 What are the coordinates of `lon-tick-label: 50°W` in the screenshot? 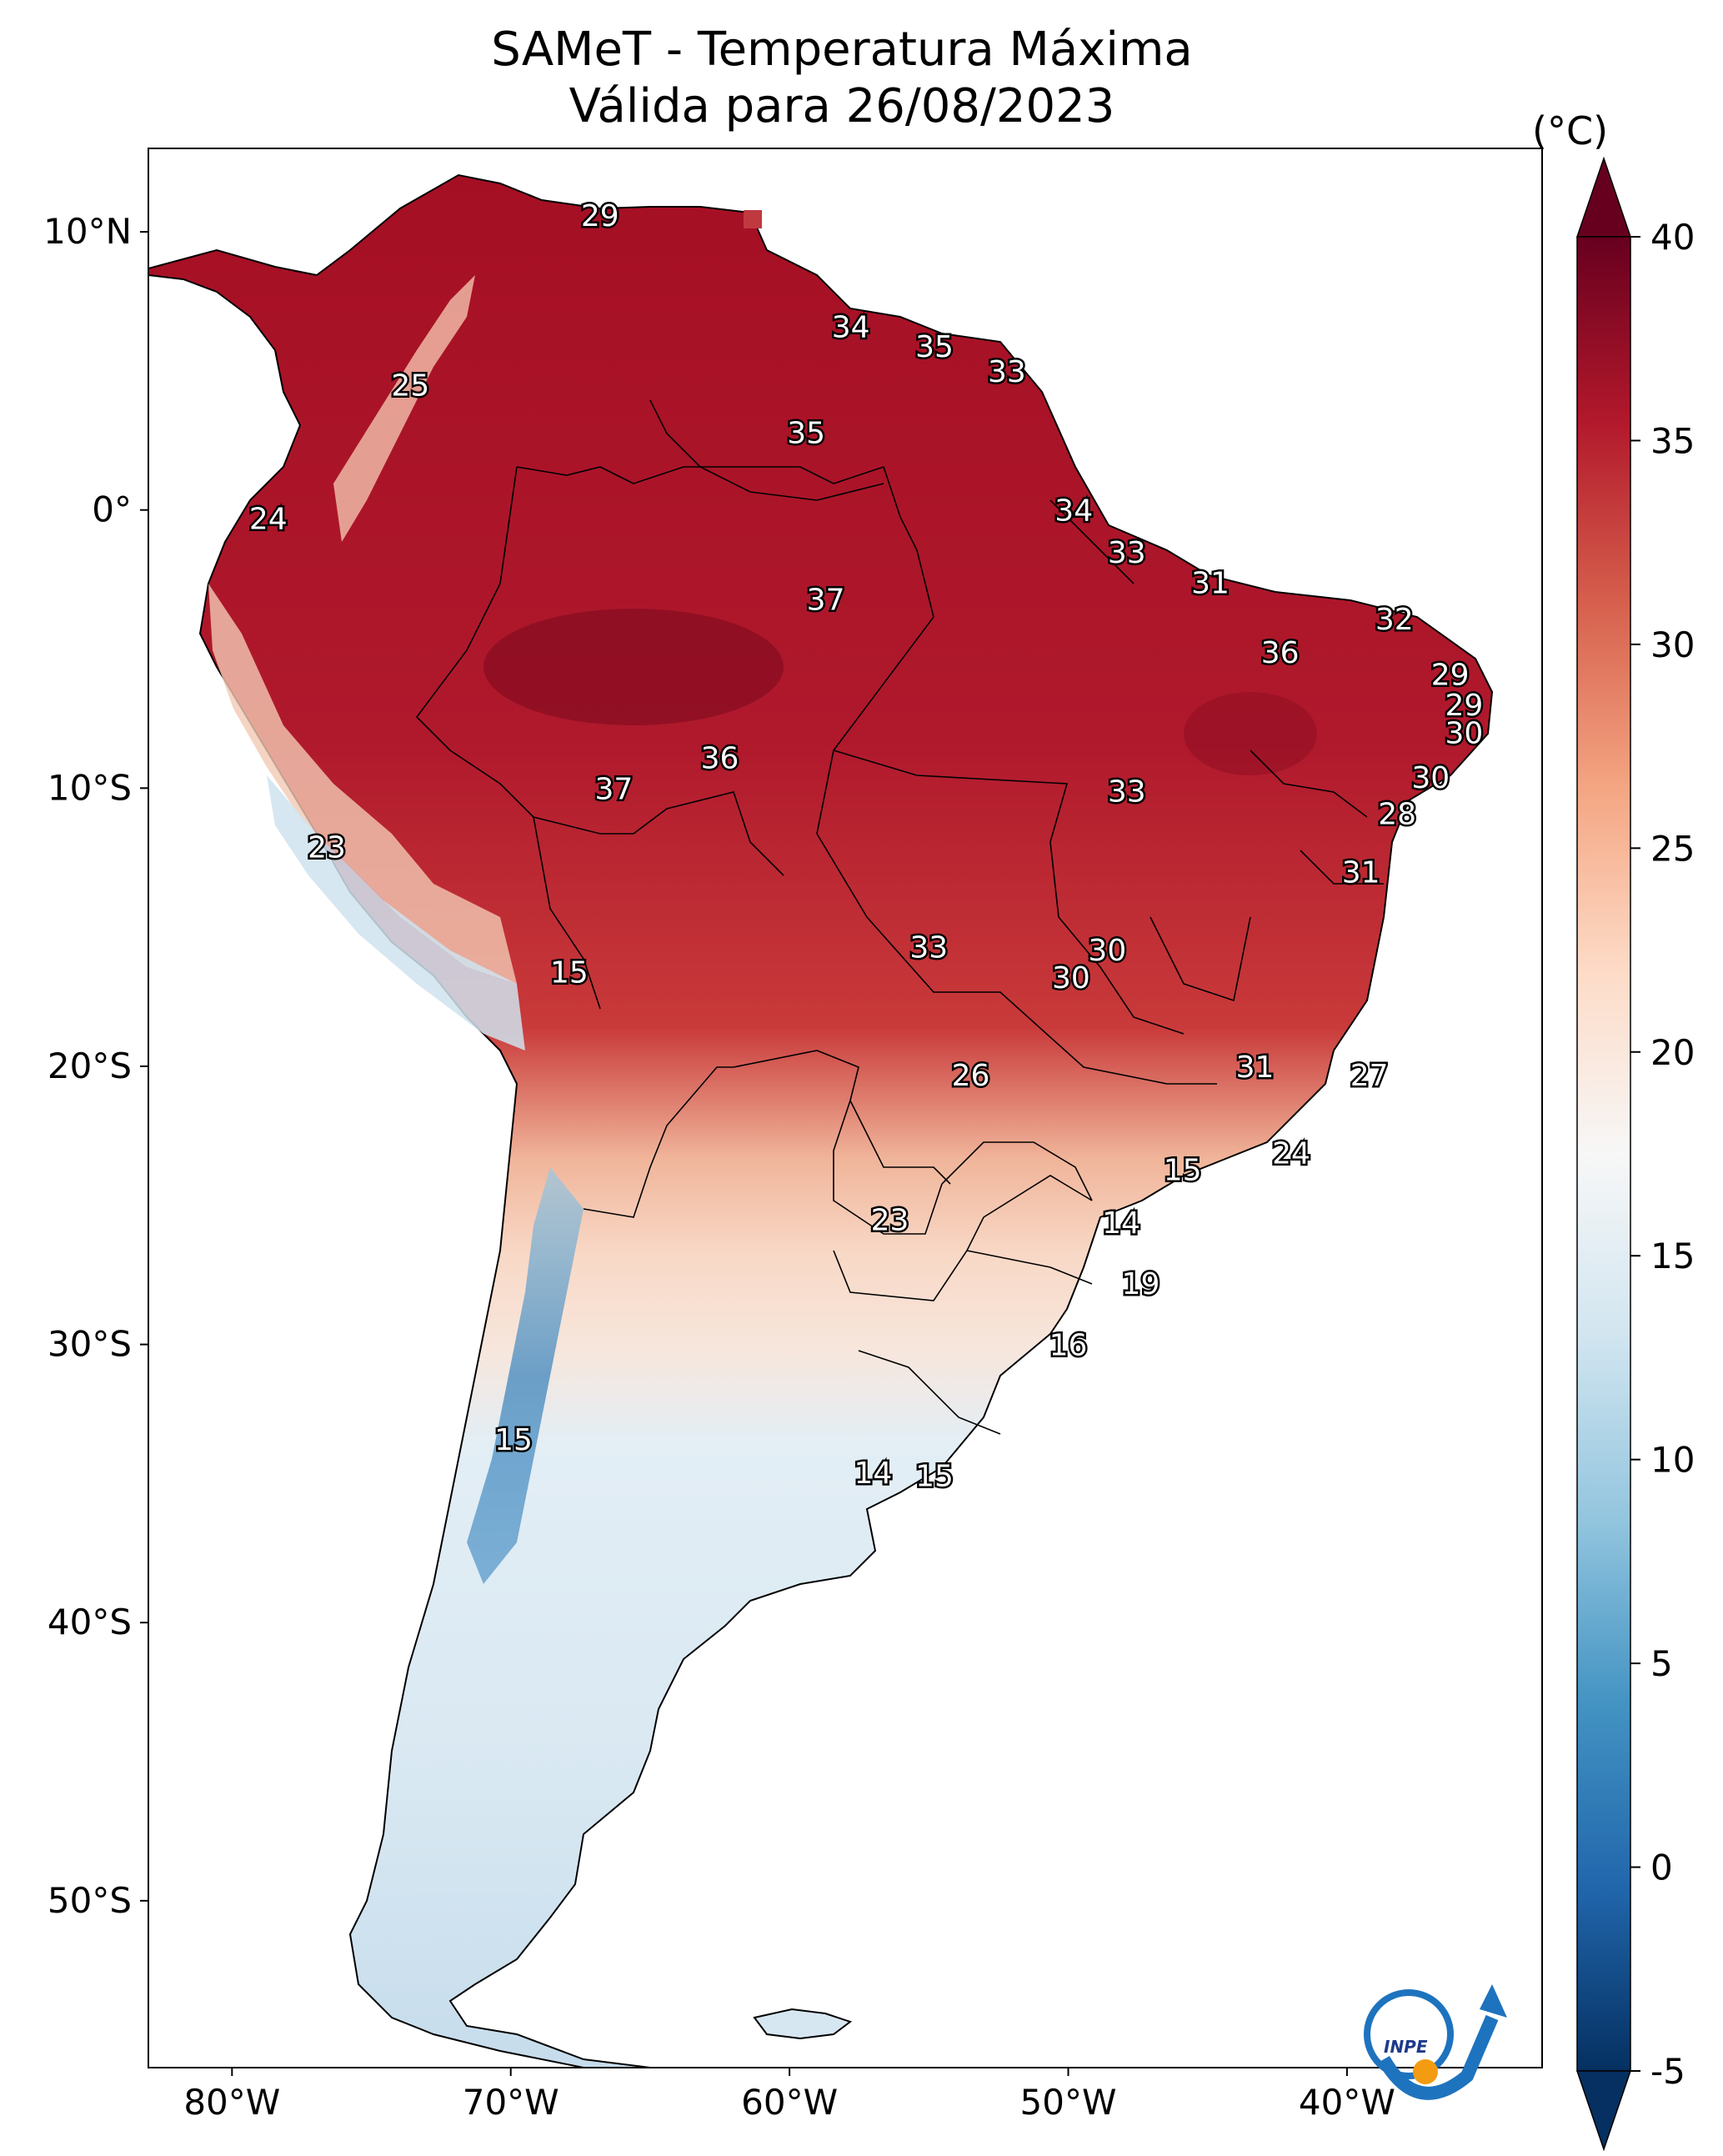 It's located at (1068, 2102).